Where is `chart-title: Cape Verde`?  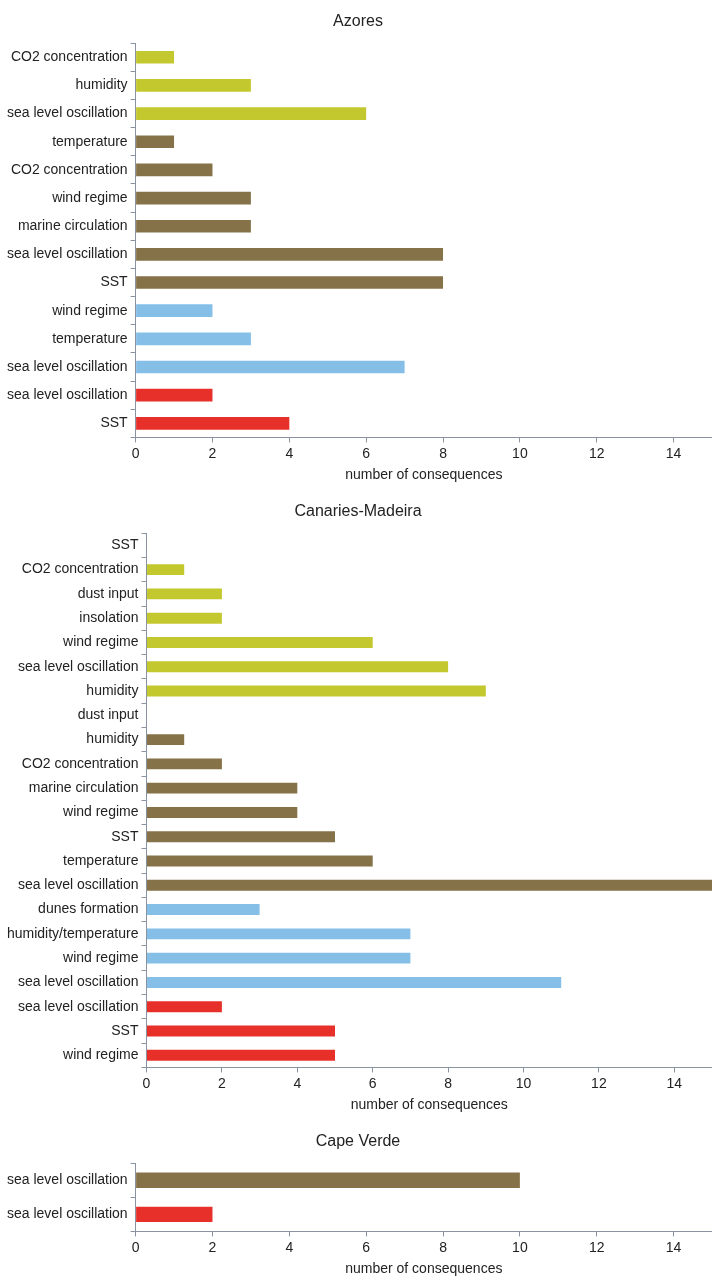 chart-title: Cape Verde is located at coordinates (358, 1141).